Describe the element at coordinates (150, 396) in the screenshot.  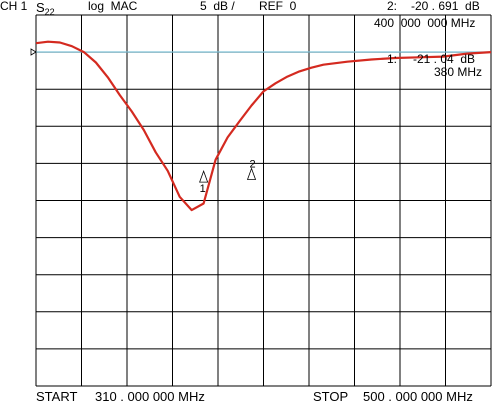
I see `start-frequency: 310 . 000 000 MHz` at that location.